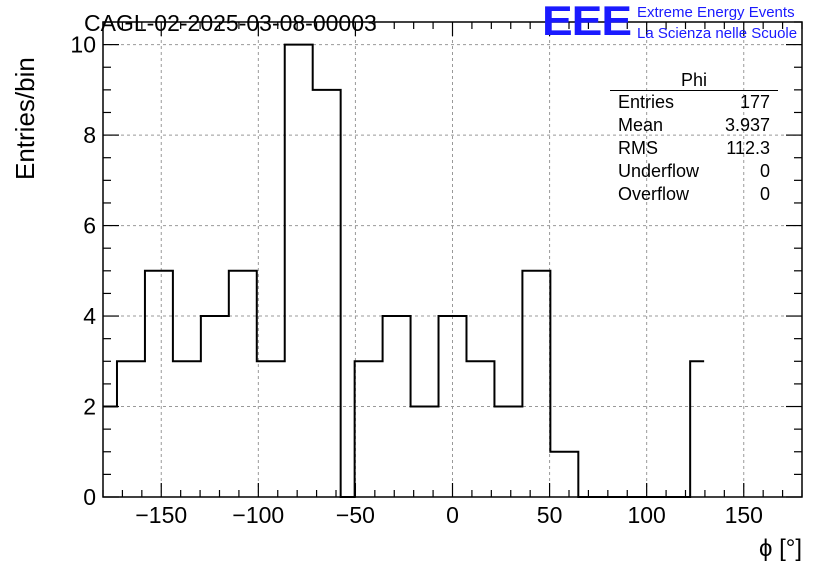 This screenshot has height=572, width=836. I want to click on eee-logo: EEE, so click(587, 22).